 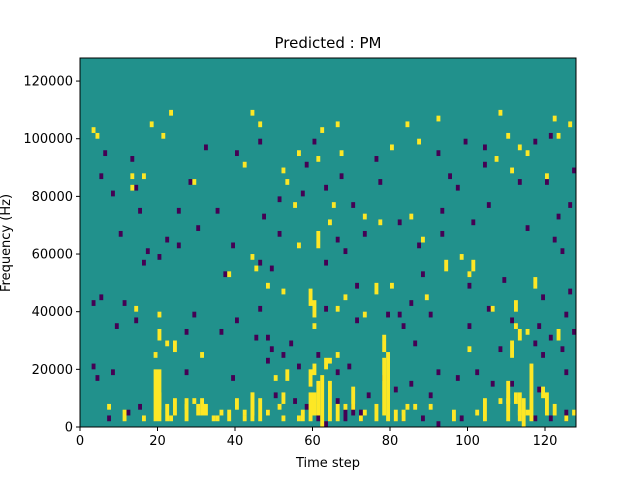 I want to click on y-tick-label: 0, so click(x=69, y=428).